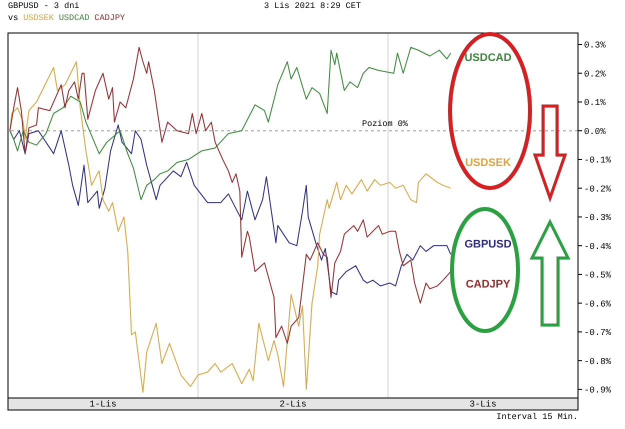 This screenshot has width=625, height=429. What do you see at coordinates (74, 18) in the screenshot?
I see `text: USDCAD` at bounding box center [74, 18].